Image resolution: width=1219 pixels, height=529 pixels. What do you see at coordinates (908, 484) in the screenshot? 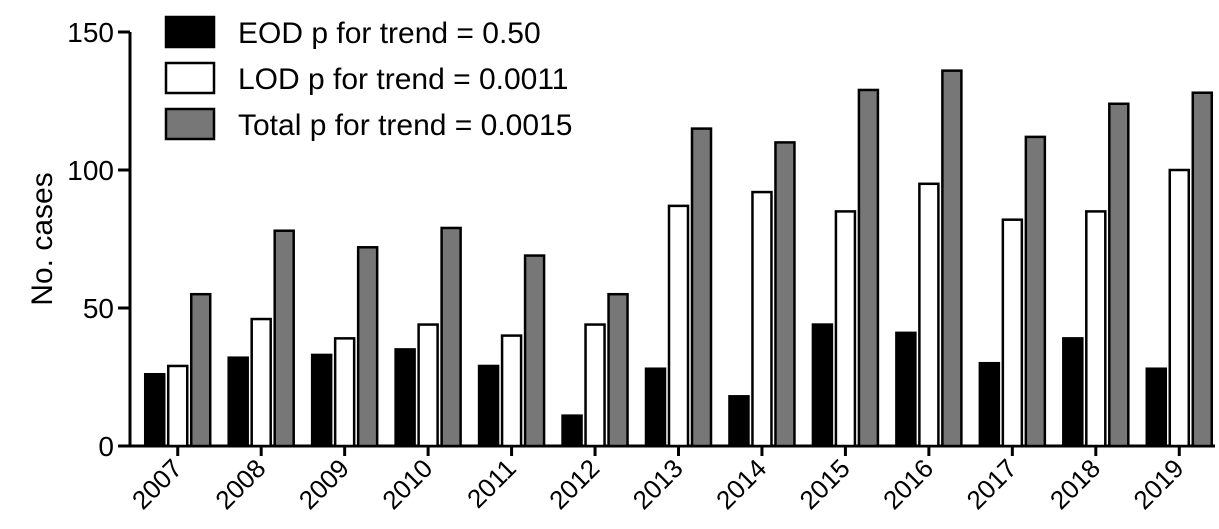
I see `x-tick-label: 2016` at bounding box center [908, 484].